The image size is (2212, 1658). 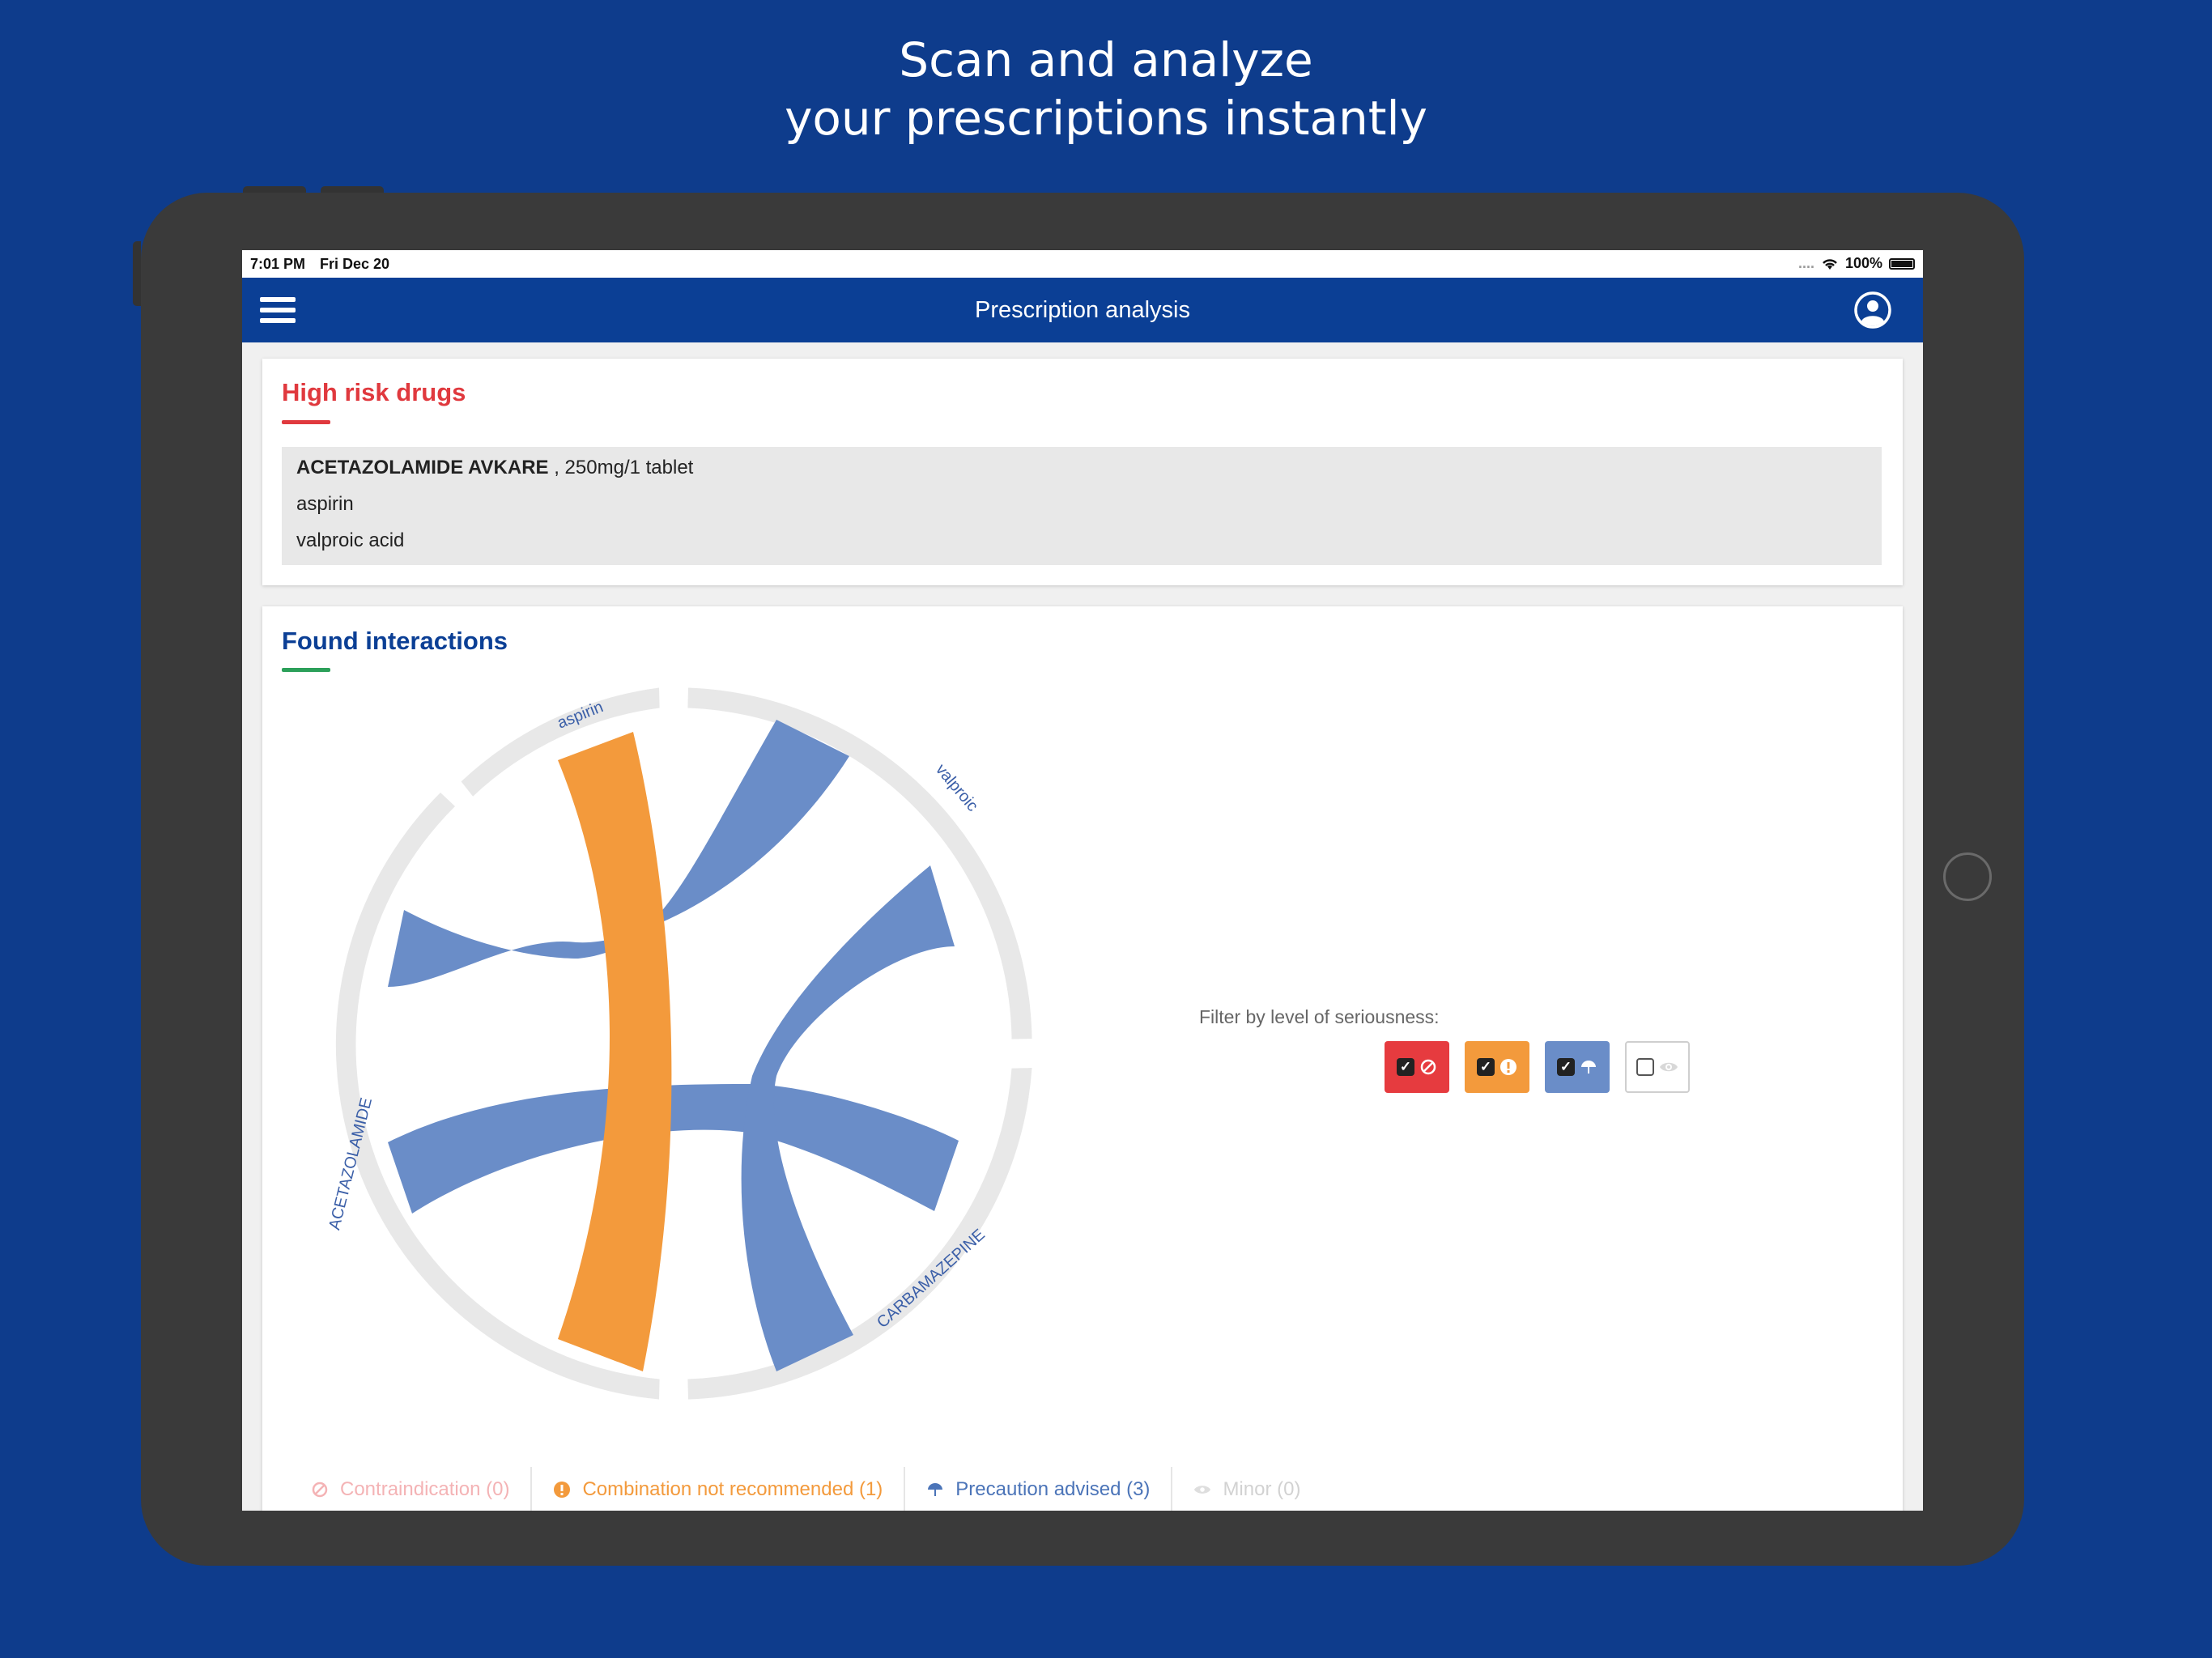 What do you see at coordinates (137, 273) in the screenshot?
I see `side-button` at bounding box center [137, 273].